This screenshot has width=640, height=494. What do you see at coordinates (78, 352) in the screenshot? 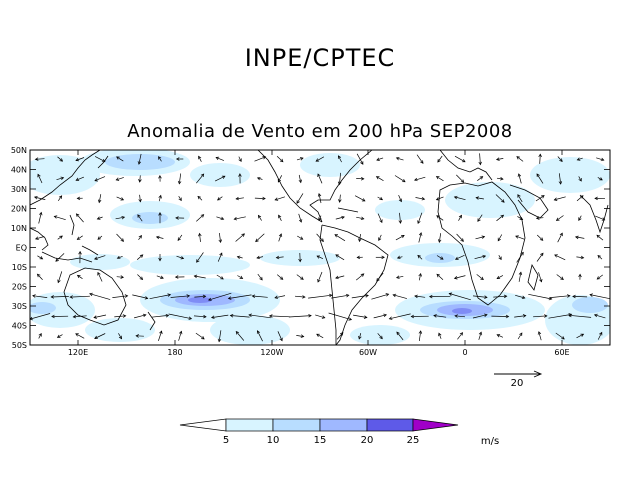
I see `lon-label: 120E` at bounding box center [78, 352].